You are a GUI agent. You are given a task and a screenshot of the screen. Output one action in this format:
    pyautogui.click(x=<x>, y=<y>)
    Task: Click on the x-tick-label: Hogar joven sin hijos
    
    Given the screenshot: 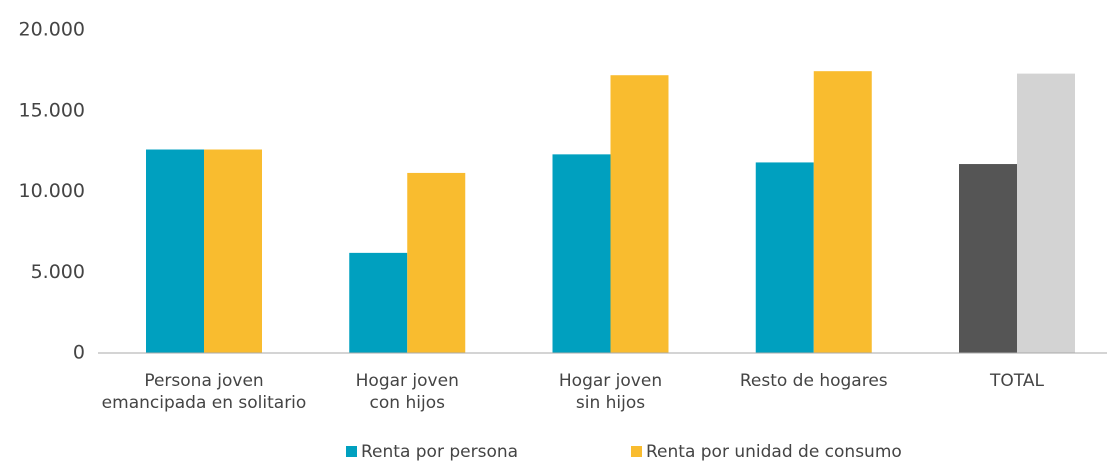 What is the action you would take?
    pyautogui.click(x=610, y=392)
    